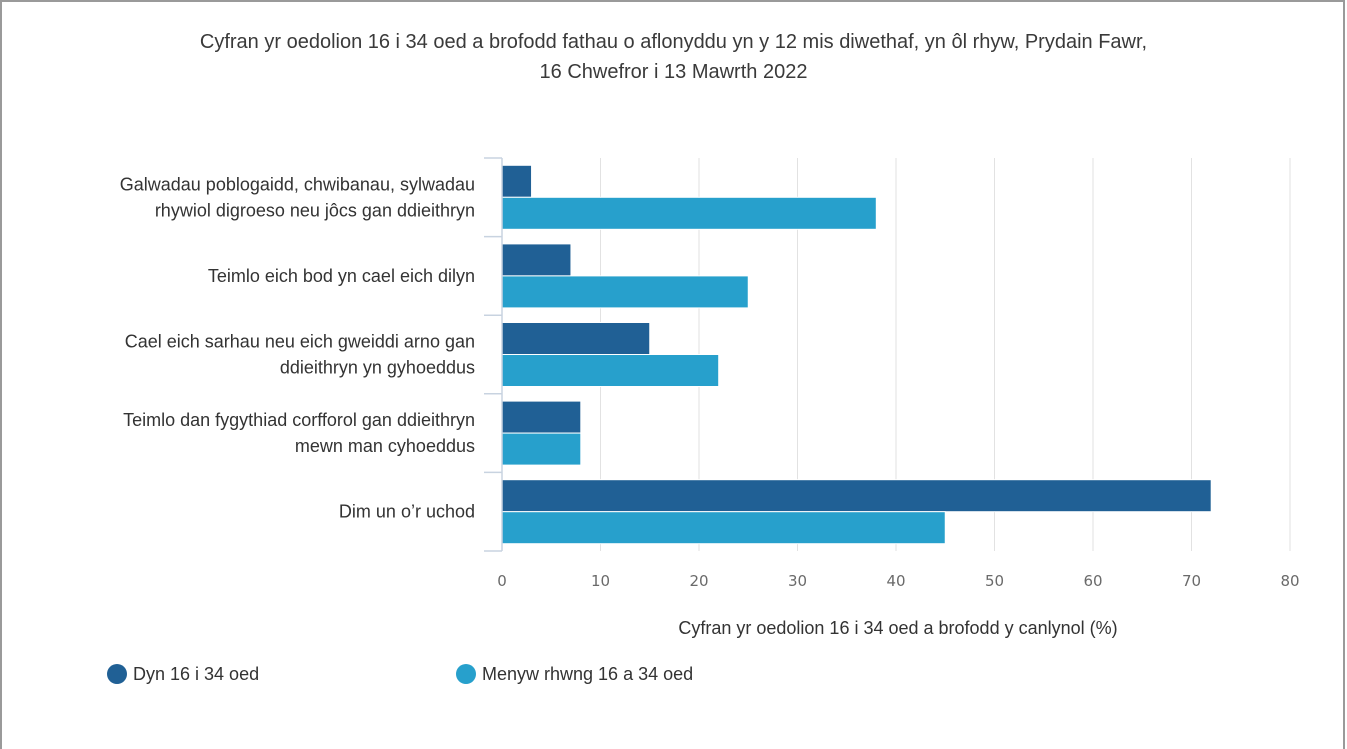 The height and width of the screenshot is (749, 1347). I want to click on x-tick-label: 70, so click(1191, 581).